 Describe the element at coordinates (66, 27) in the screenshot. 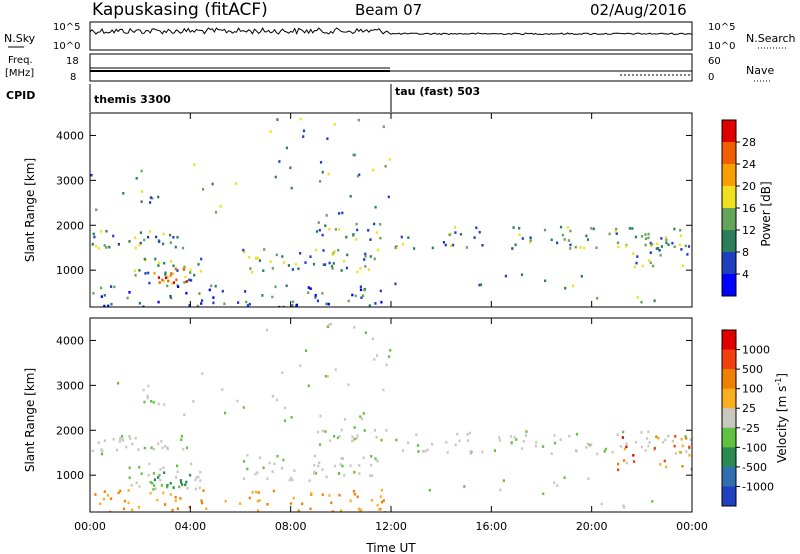

I see `nsky-tick-top: 10^5` at that location.